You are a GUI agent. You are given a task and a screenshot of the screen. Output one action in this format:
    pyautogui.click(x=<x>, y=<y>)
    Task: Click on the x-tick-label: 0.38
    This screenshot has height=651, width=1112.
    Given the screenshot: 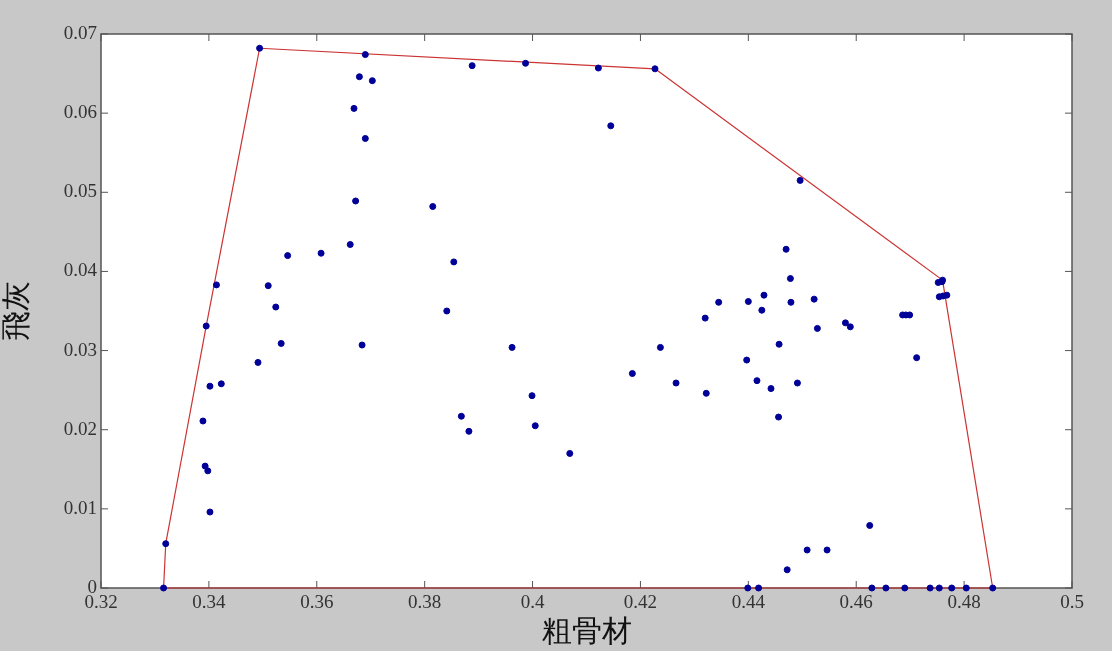 What is the action you would take?
    pyautogui.click(x=425, y=602)
    